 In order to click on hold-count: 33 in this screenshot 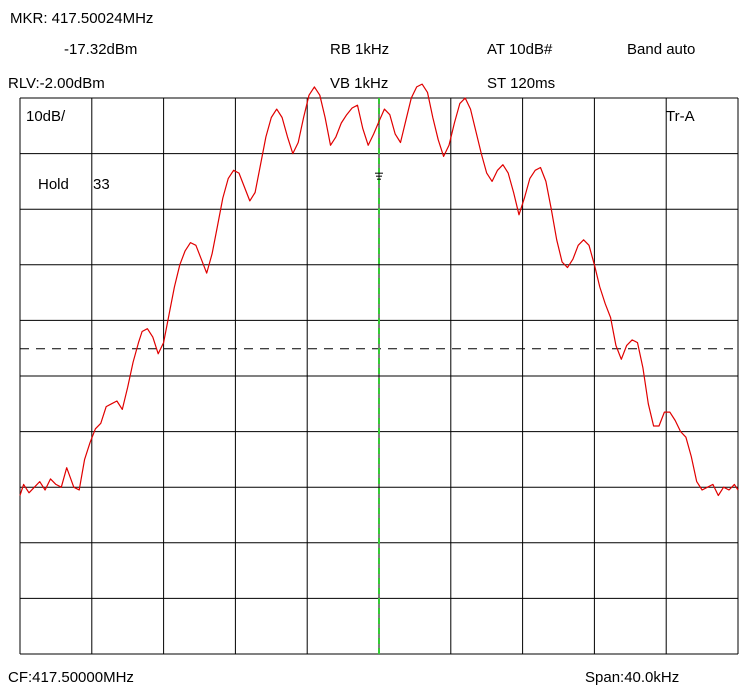, I will do `click(101, 184)`.